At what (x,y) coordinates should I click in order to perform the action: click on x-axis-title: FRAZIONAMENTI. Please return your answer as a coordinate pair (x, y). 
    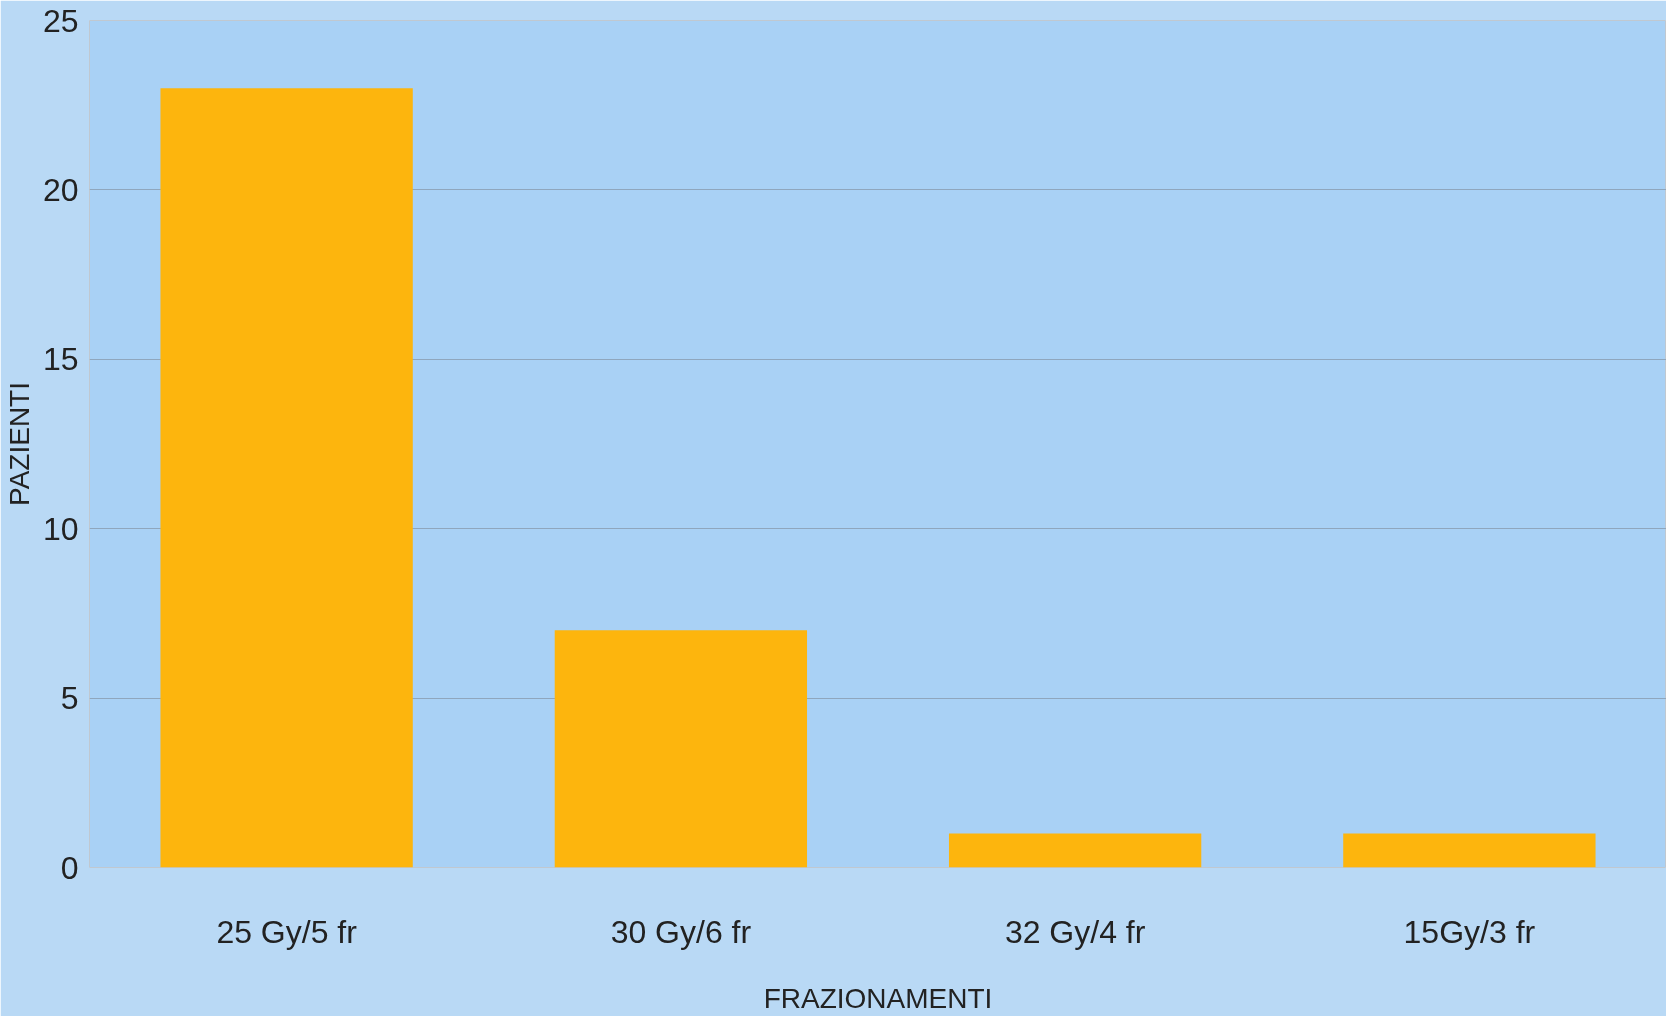
    Looking at the image, I should click on (878, 998).